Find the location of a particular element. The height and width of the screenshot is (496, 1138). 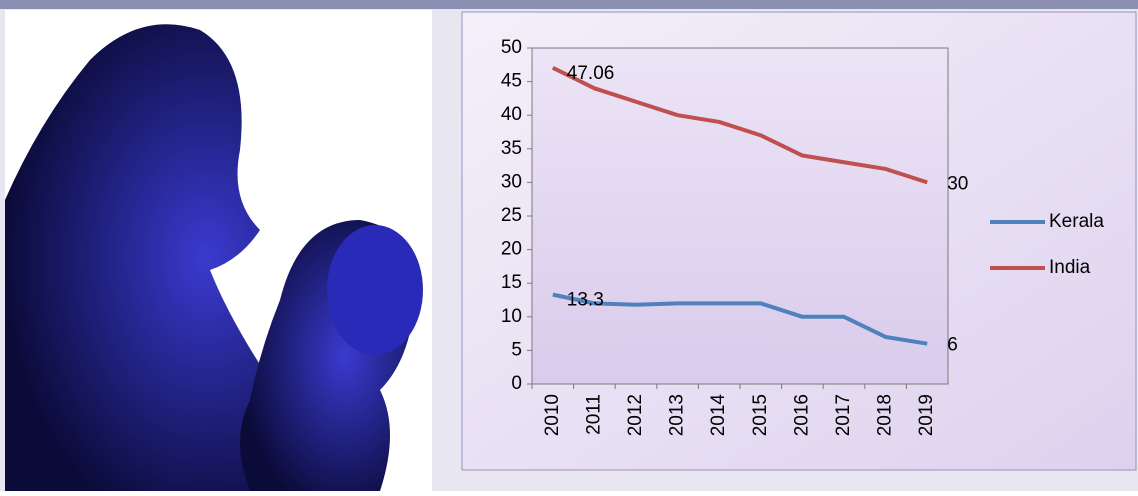

x-tick-label: 2014 is located at coordinates (718, 415).